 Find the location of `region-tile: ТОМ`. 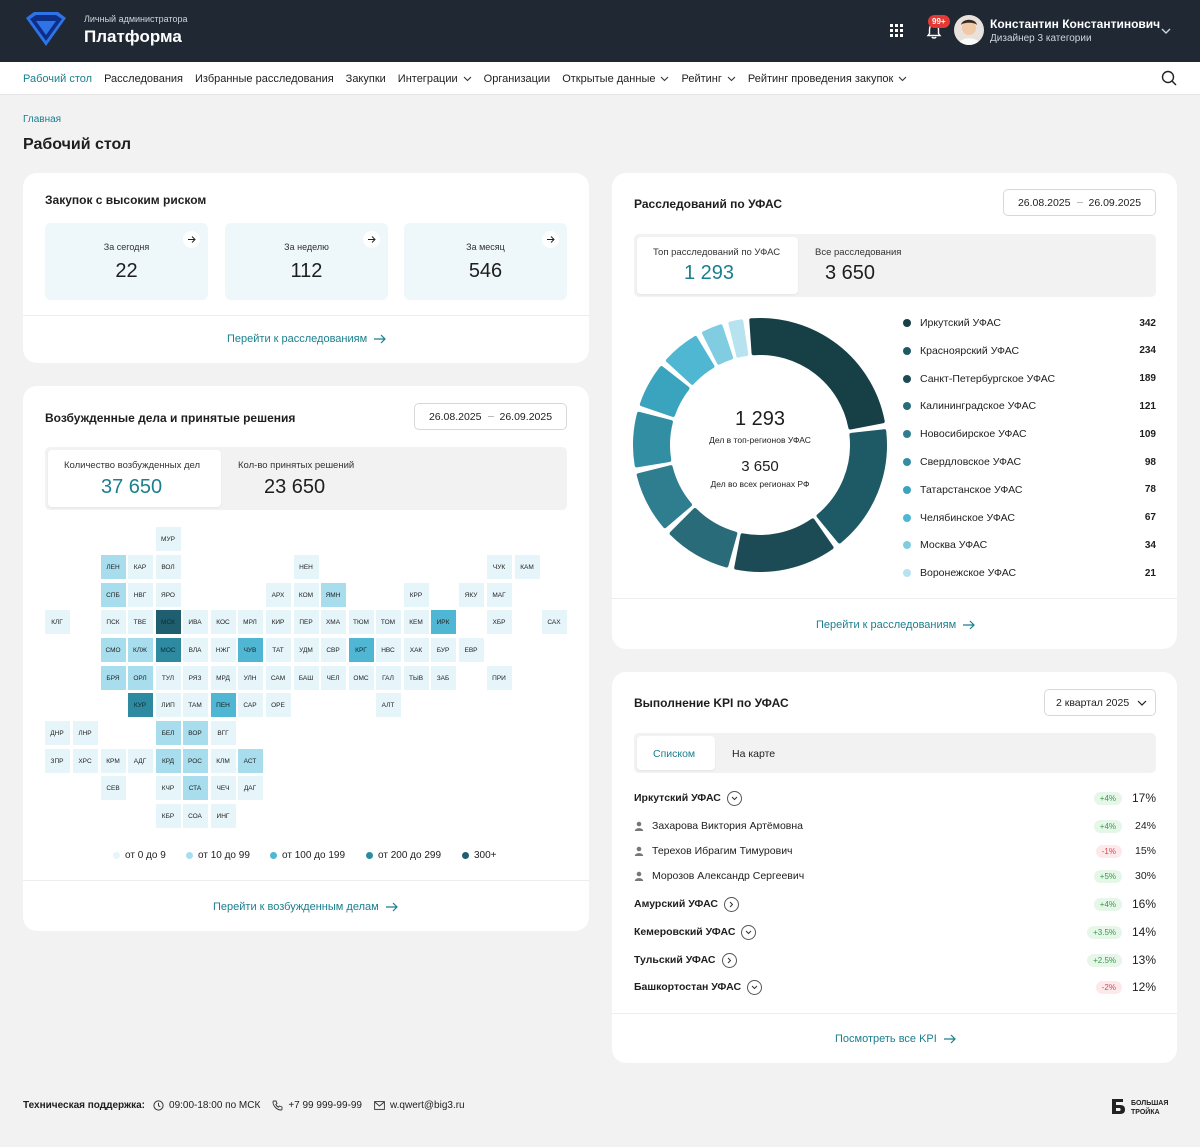

region-tile: ТОМ is located at coordinates (388, 622).